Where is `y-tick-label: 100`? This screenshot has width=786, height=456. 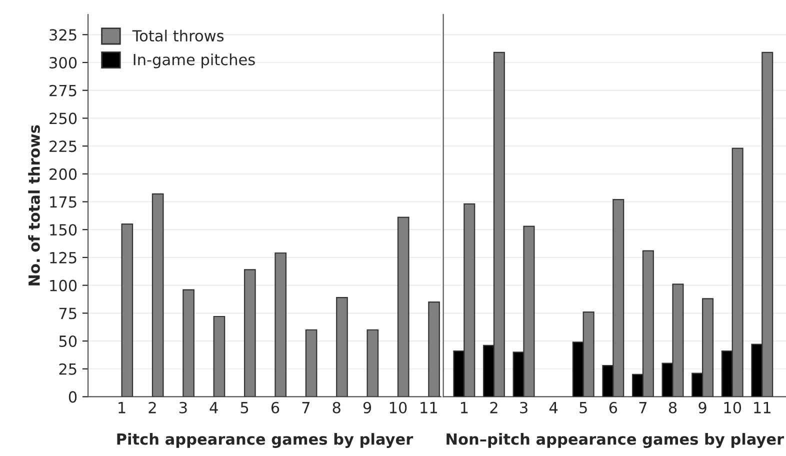
y-tick-label: 100 is located at coordinates (63, 286).